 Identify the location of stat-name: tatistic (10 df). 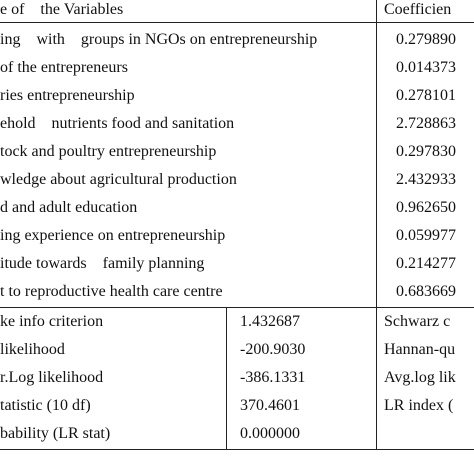
(45, 405).